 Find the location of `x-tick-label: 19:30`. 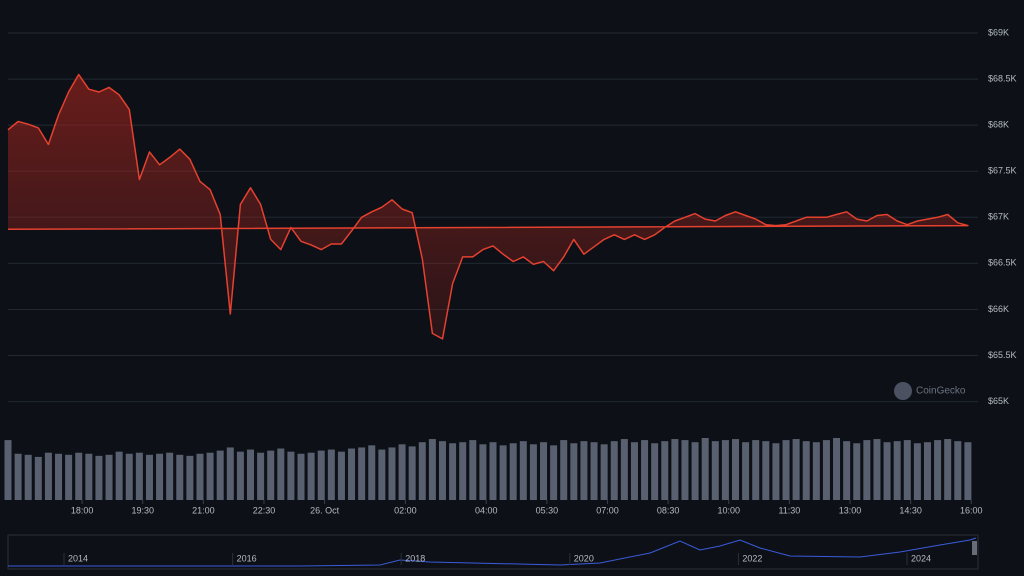

x-tick-label: 19:30 is located at coordinates (142, 510).